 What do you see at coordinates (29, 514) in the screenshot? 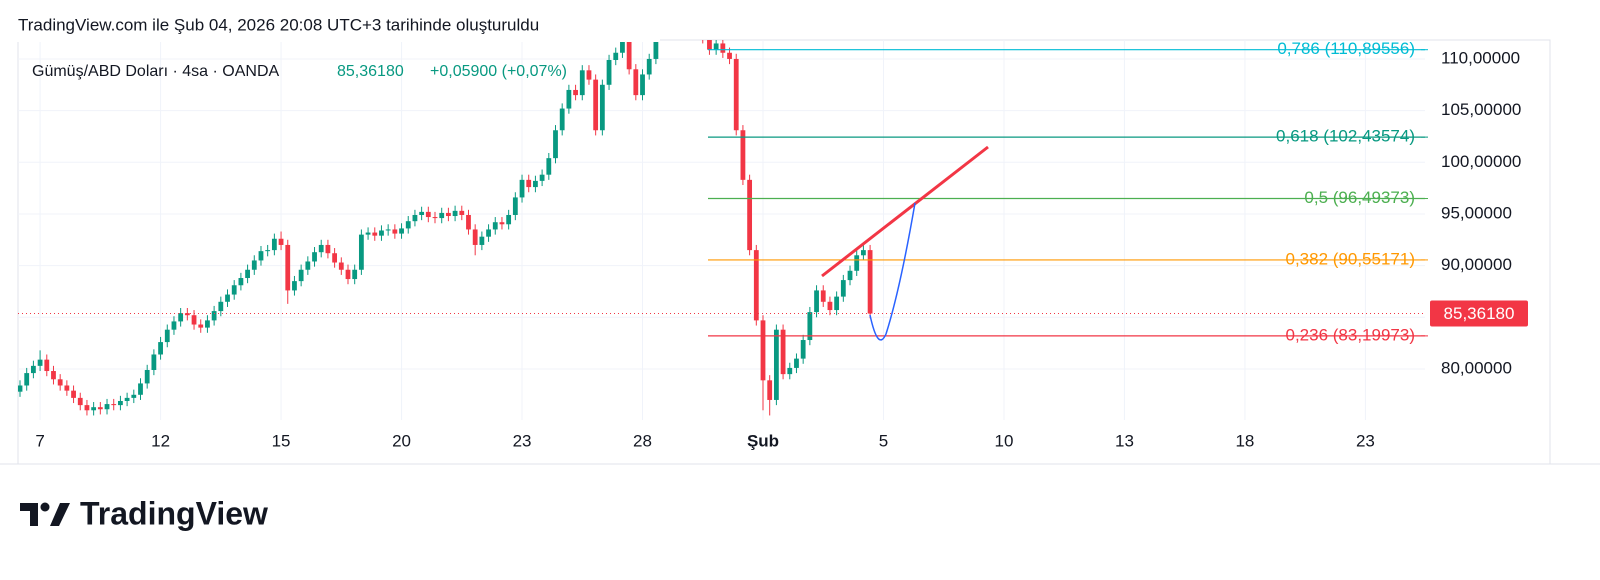
I see `logo-mark` at bounding box center [29, 514].